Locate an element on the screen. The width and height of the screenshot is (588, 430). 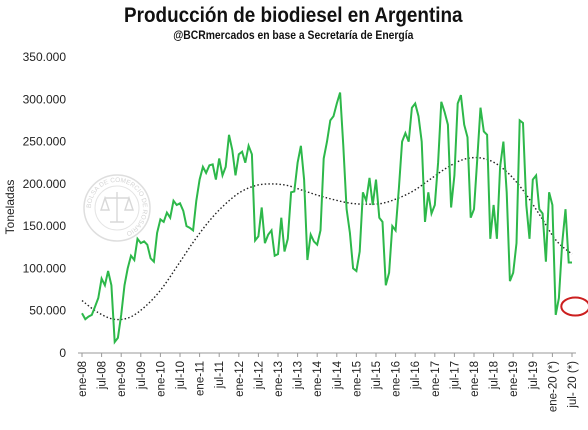
chart-title: Producción de biodiesel en Argentina is located at coordinates (293, 15).